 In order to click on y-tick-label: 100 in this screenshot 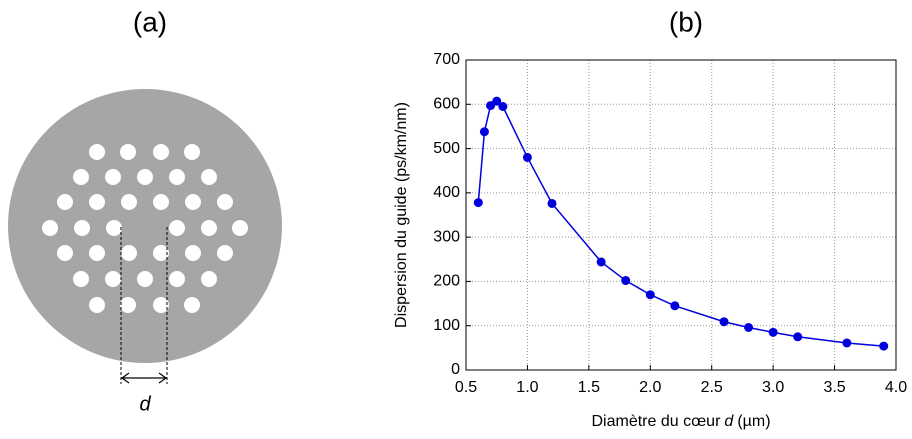, I will do `click(446, 325)`.